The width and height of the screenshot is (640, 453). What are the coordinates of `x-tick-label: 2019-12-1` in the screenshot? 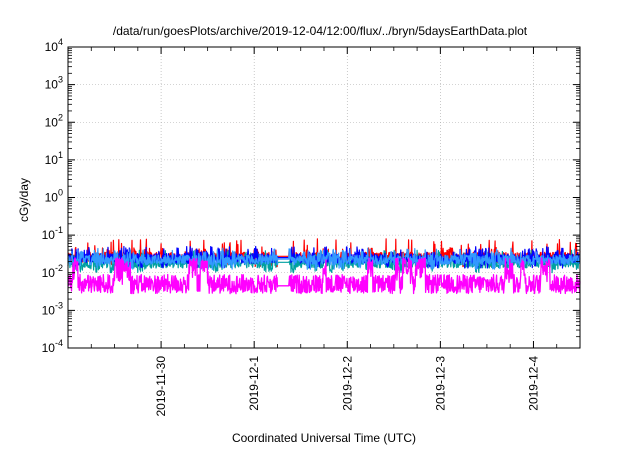 It's located at (254, 383).